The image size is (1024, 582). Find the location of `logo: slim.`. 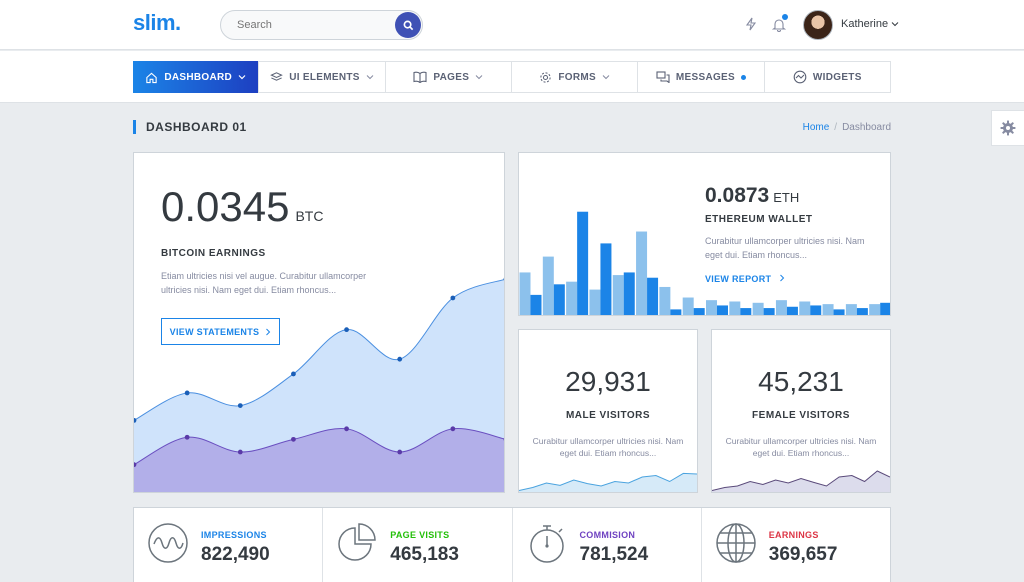

logo: slim. is located at coordinates (157, 22).